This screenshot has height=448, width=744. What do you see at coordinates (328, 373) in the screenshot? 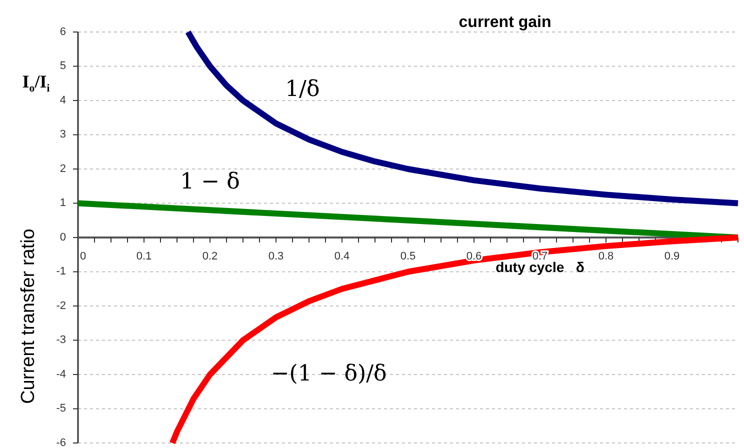
I see `annotation: −(1 − δ)/δ` at bounding box center [328, 373].